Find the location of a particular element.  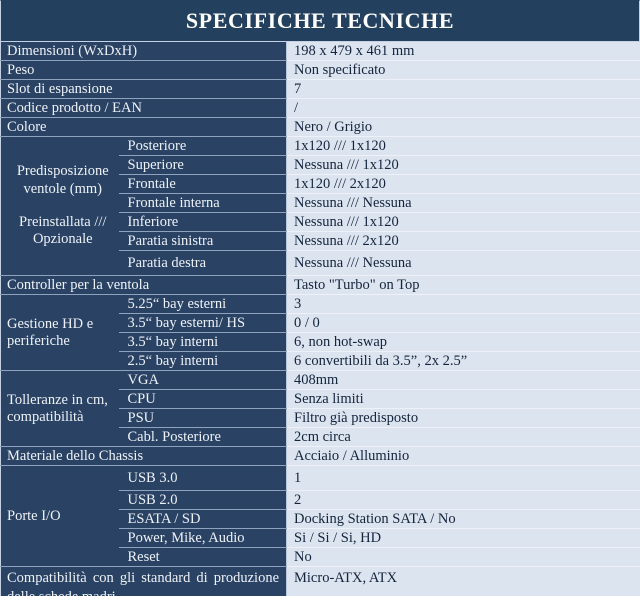

row-label: Colore is located at coordinates (143, 127).